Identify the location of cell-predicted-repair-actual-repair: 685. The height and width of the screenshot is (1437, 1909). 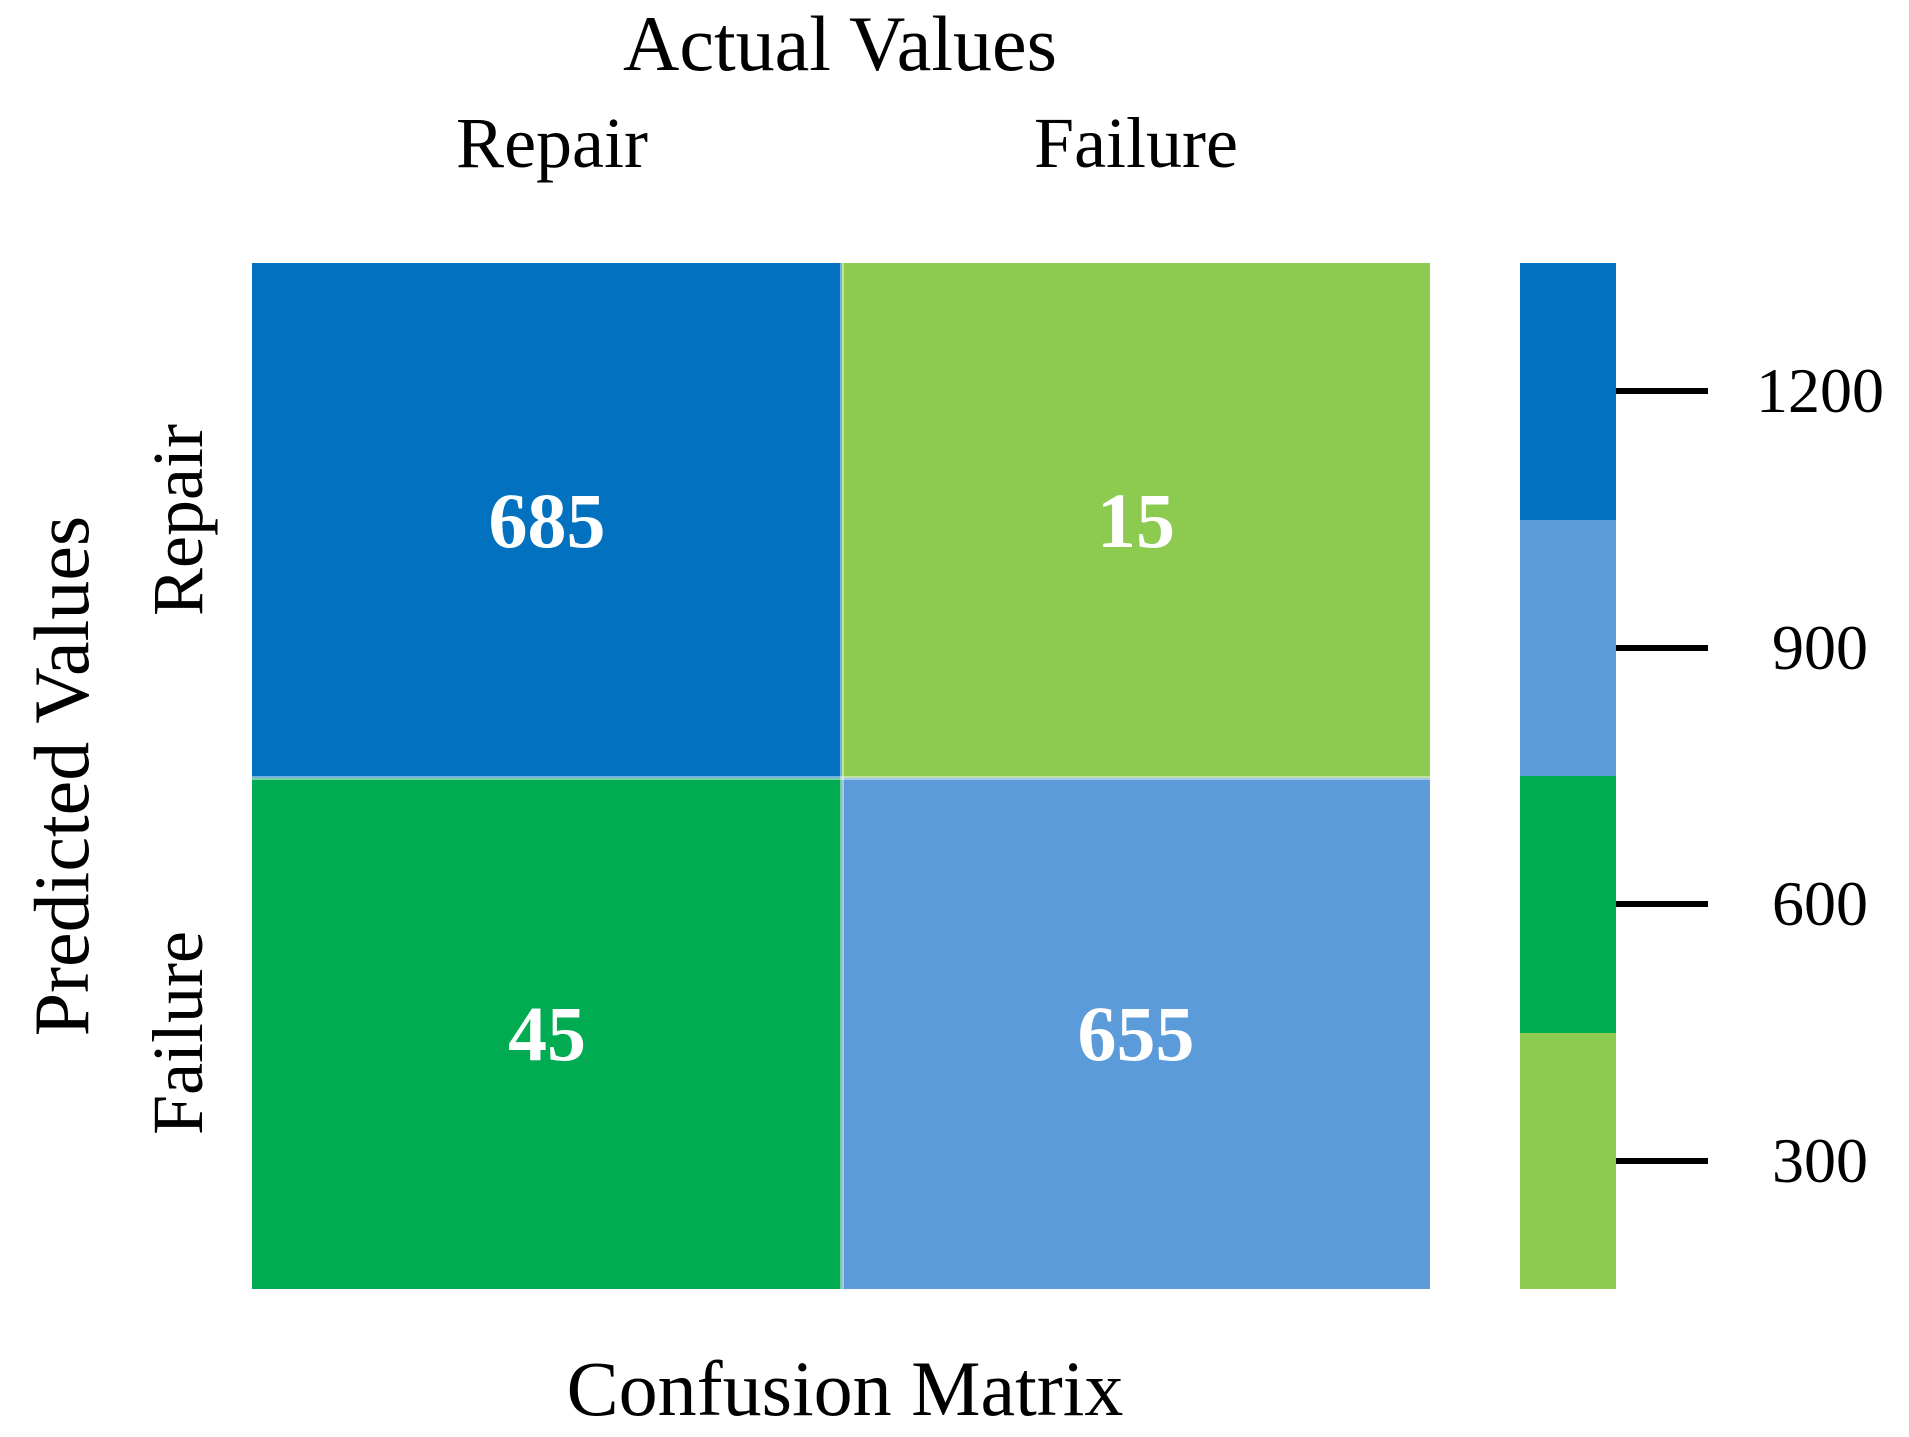
(547, 520).